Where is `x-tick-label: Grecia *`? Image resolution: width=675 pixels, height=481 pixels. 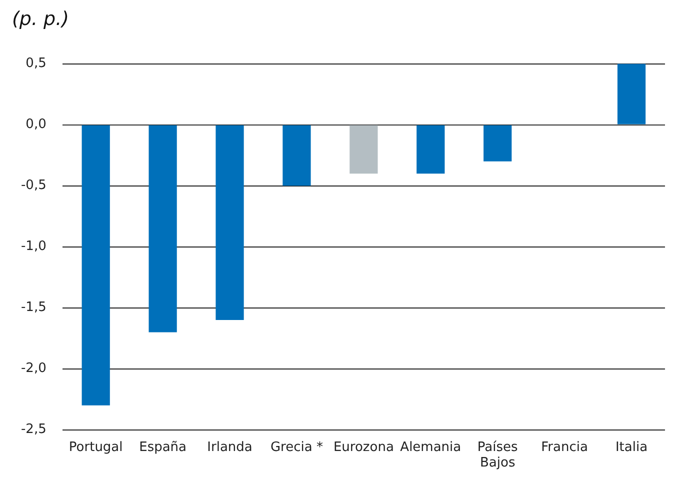
x-tick-label: Grecia * is located at coordinates (297, 447).